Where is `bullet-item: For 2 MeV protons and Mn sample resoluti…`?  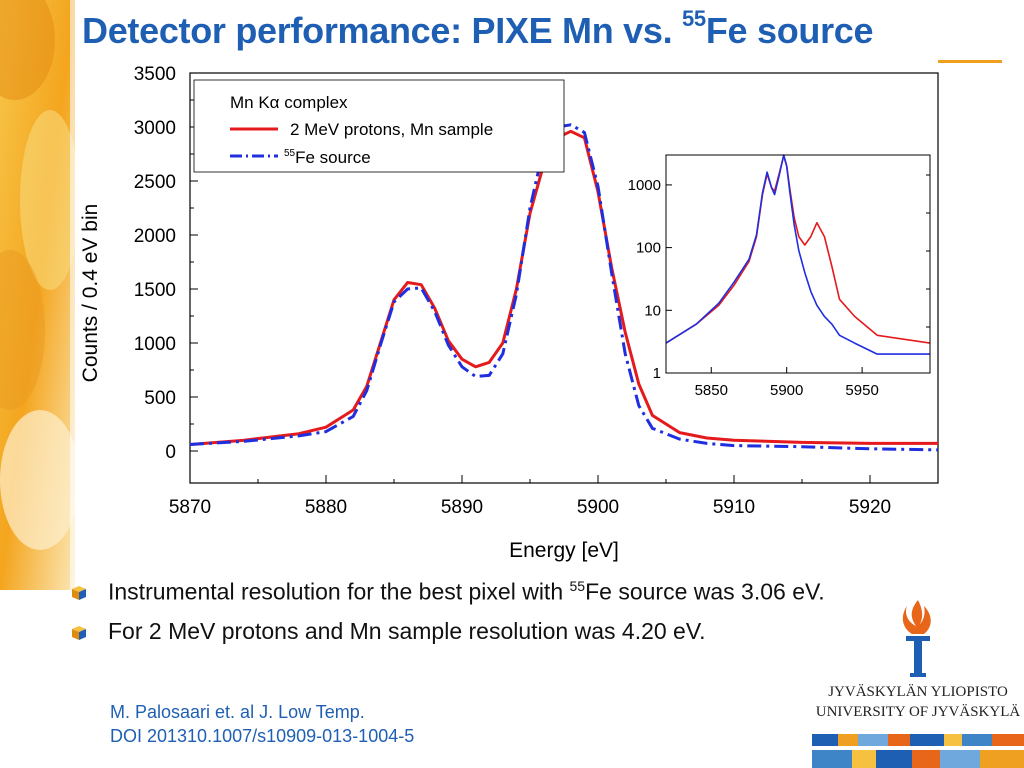 bullet-item: For 2 MeV protons and Mn sample resoluti… is located at coordinates (447, 638).